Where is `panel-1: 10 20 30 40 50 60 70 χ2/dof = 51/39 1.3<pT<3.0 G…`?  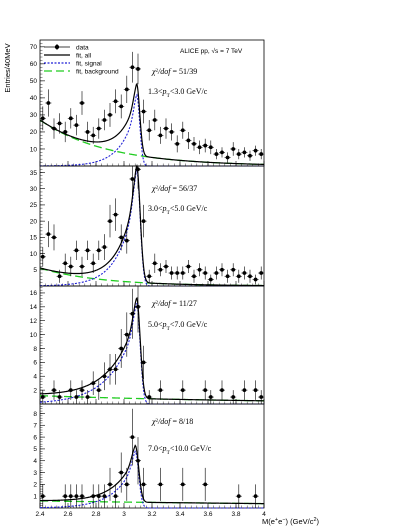
panel-1: 10 20 30 40 50 60 70 χ2/dof = 51/39 1.3<pT<3.0 G… is located at coordinates (147, 103).